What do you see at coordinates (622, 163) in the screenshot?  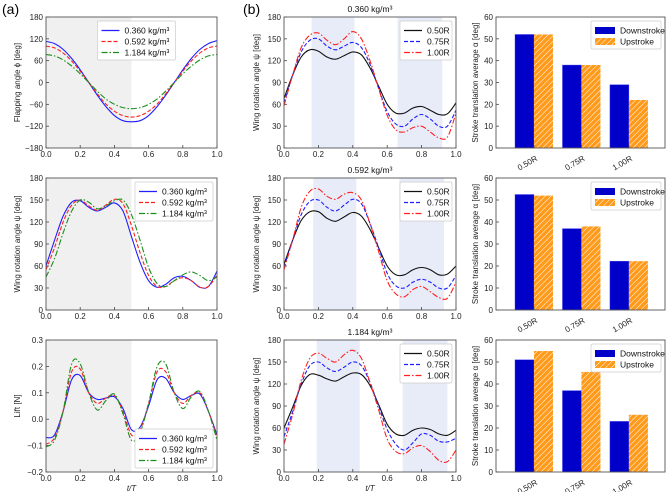 I see `x-tick-label: 1.00R` at bounding box center [622, 163].